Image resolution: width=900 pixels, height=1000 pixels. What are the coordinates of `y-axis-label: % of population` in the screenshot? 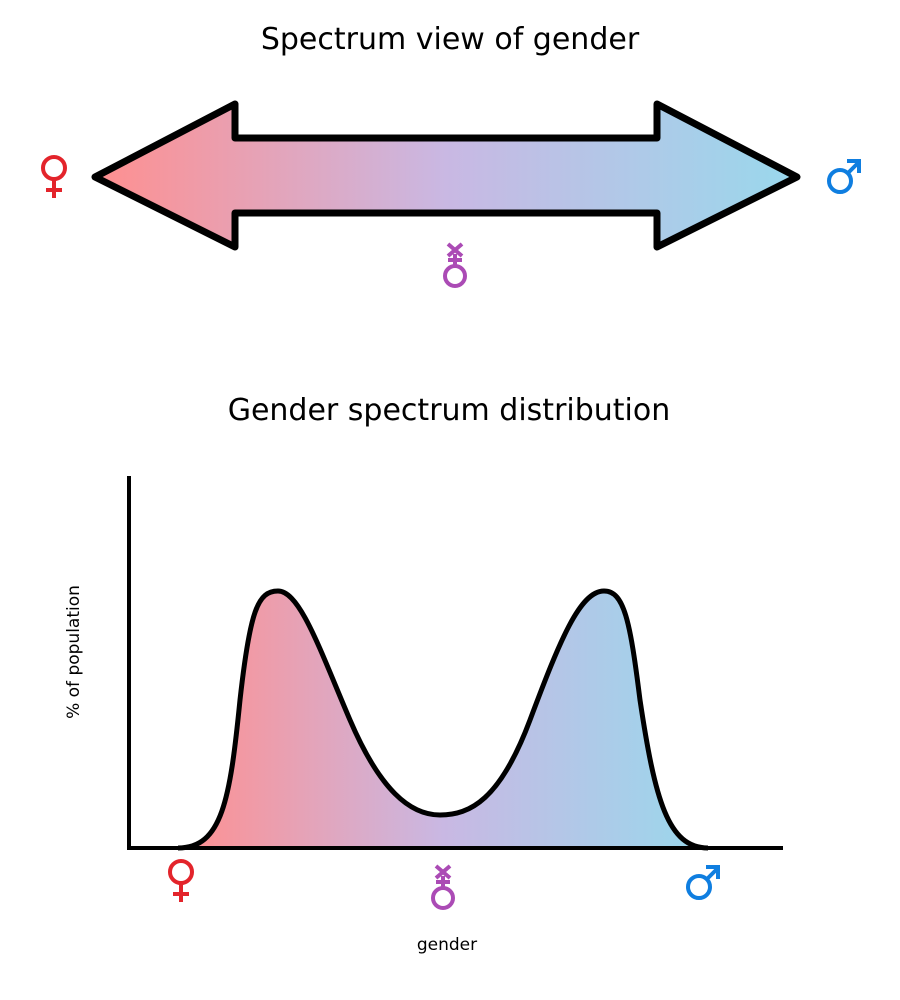 It's located at (74, 652).